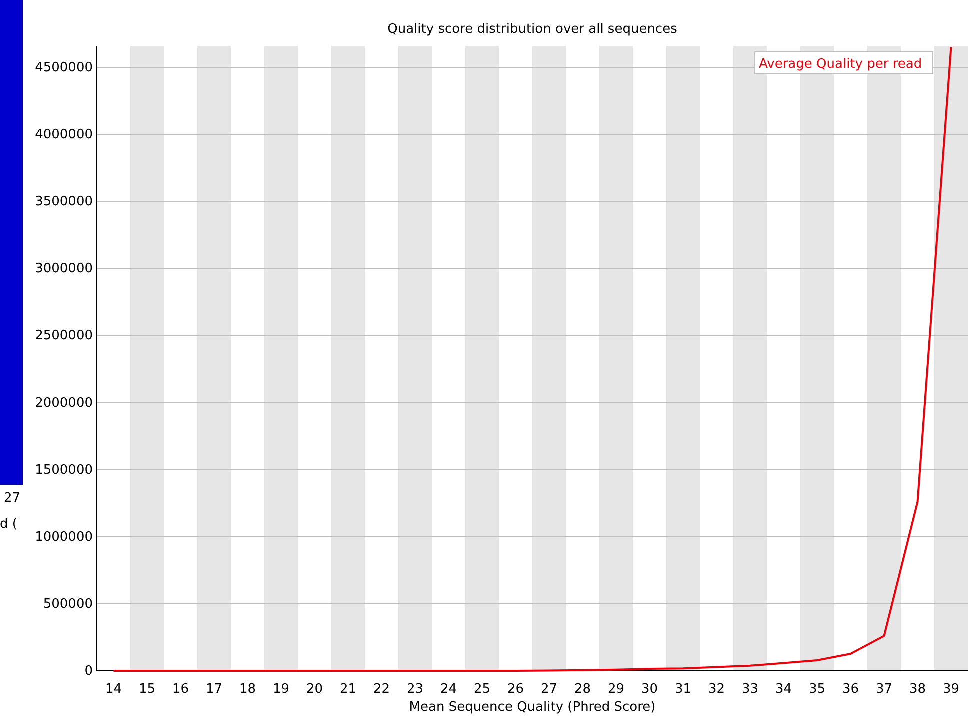 Image resolution: width=973 pixels, height=717 pixels. I want to click on y-tick-label: 500000, so click(68, 604).